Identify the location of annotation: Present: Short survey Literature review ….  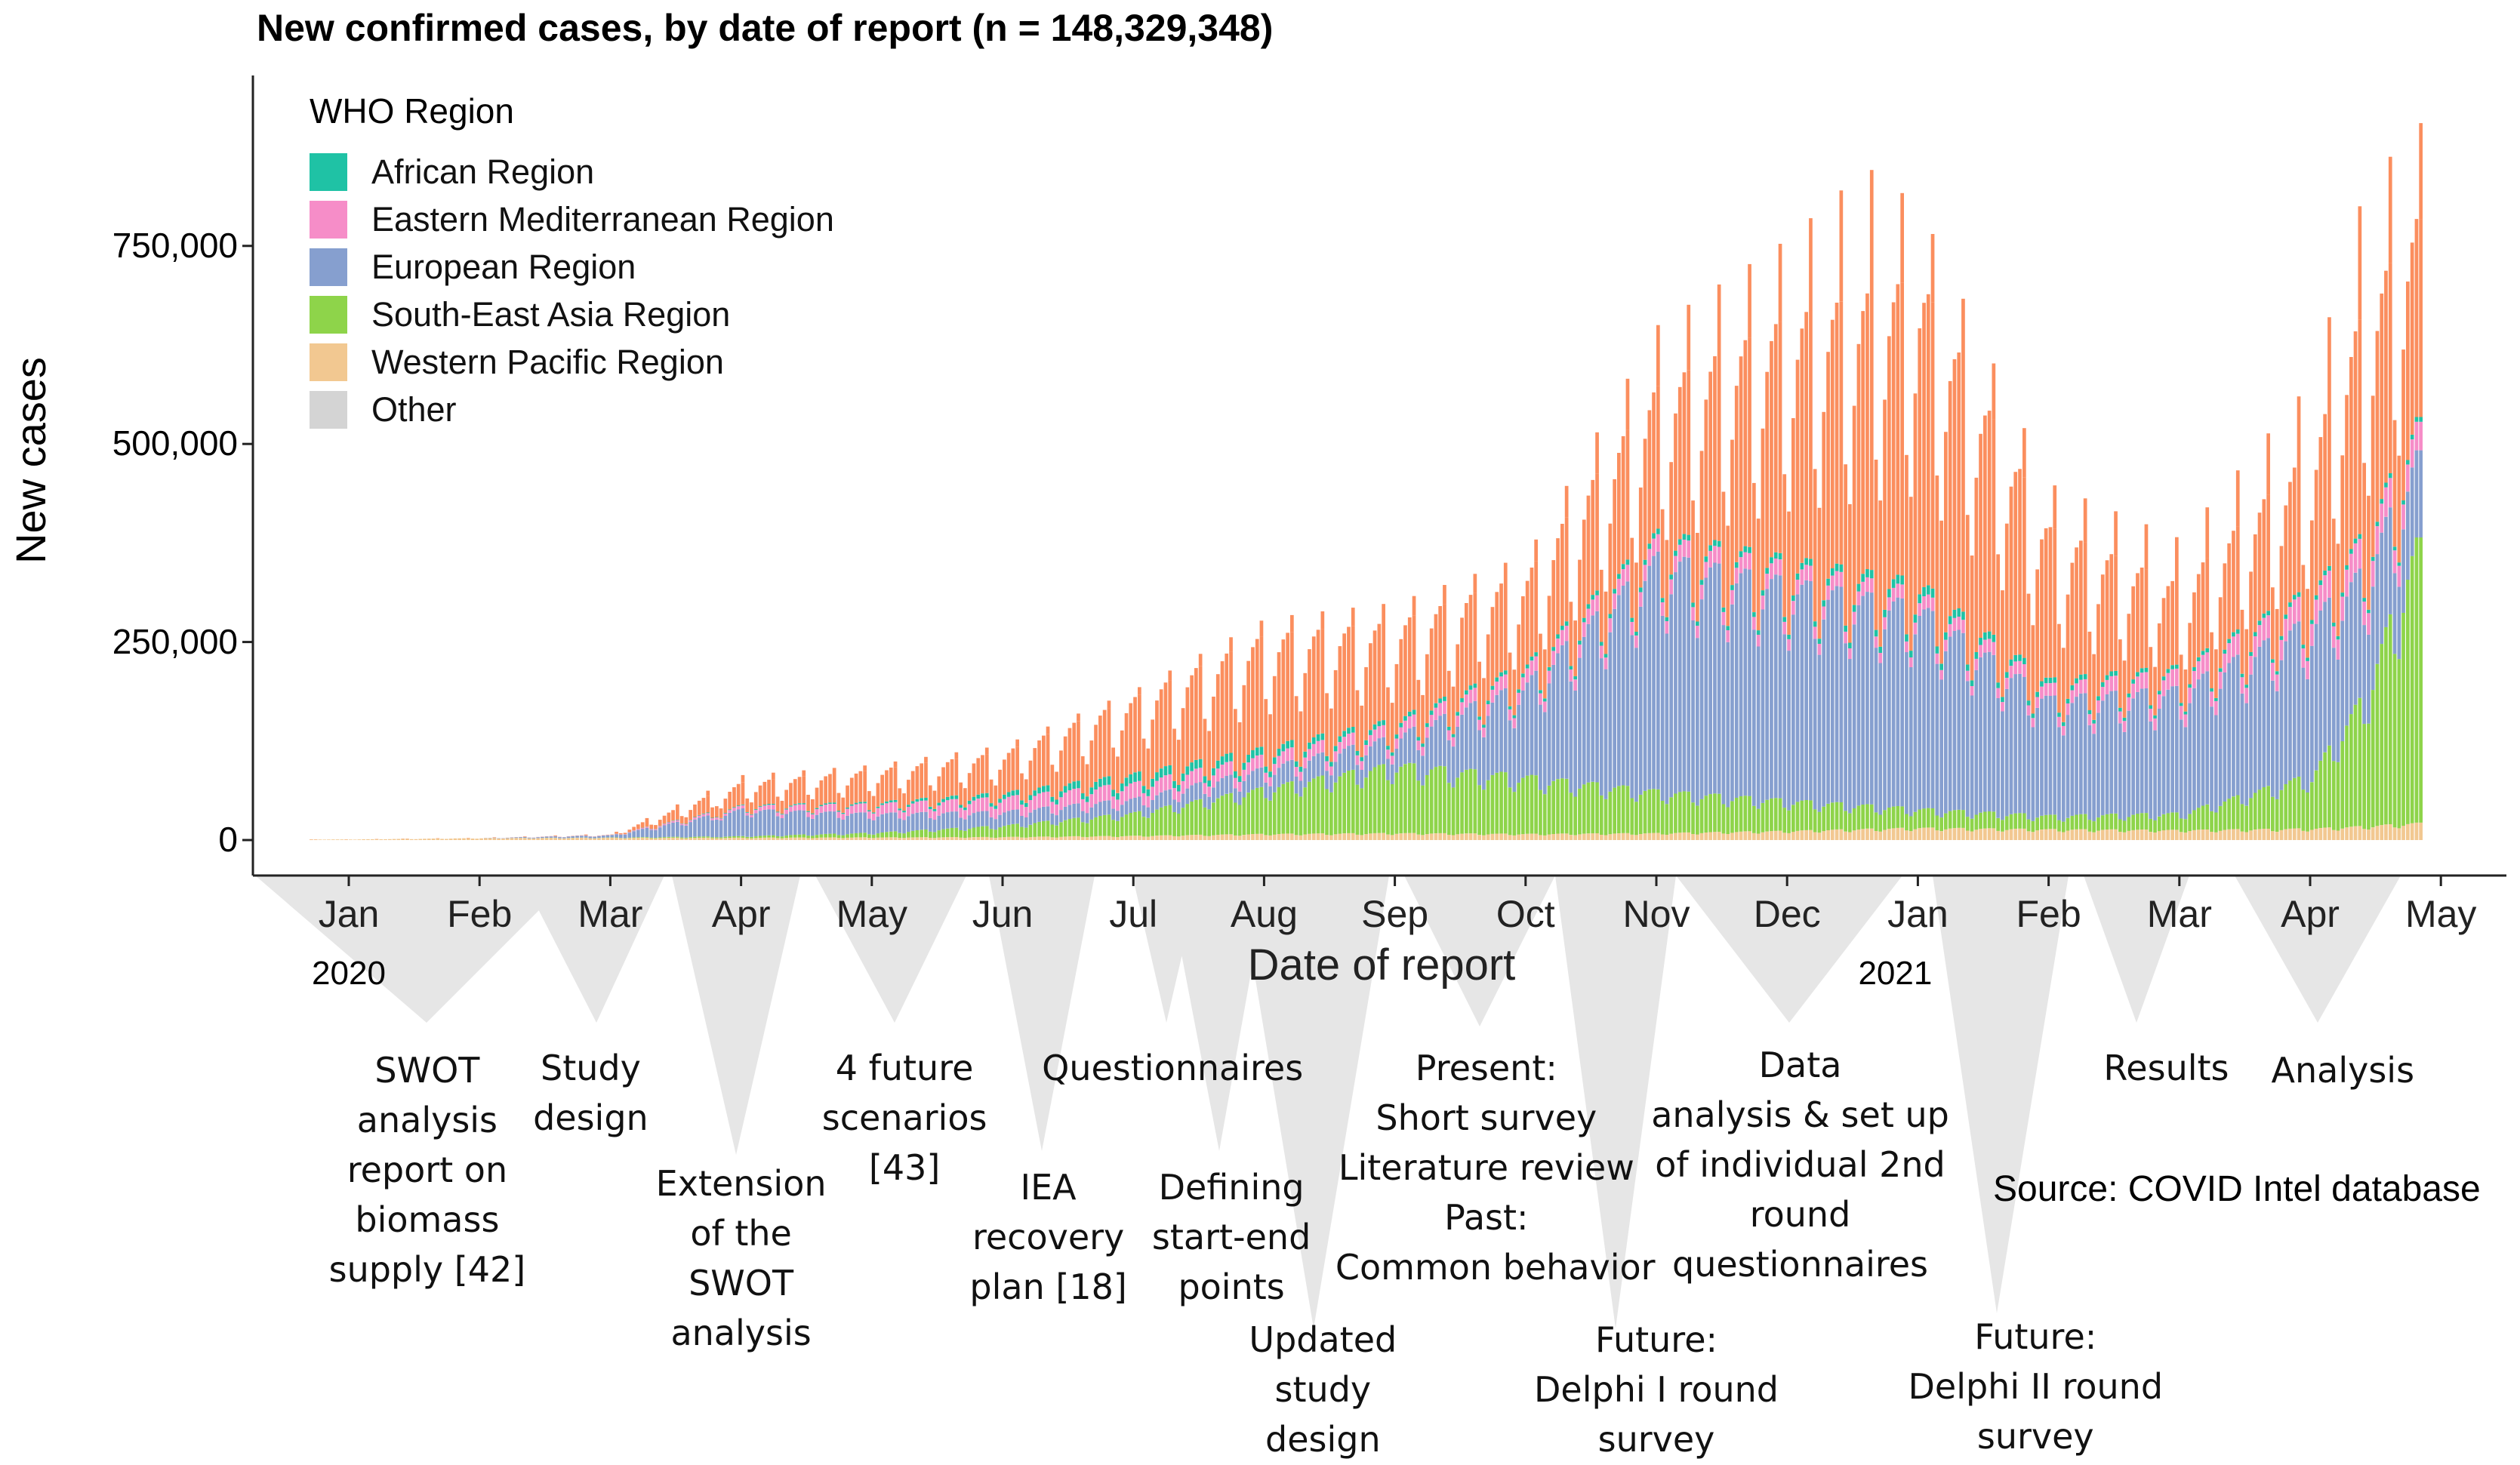
(1495, 1168).